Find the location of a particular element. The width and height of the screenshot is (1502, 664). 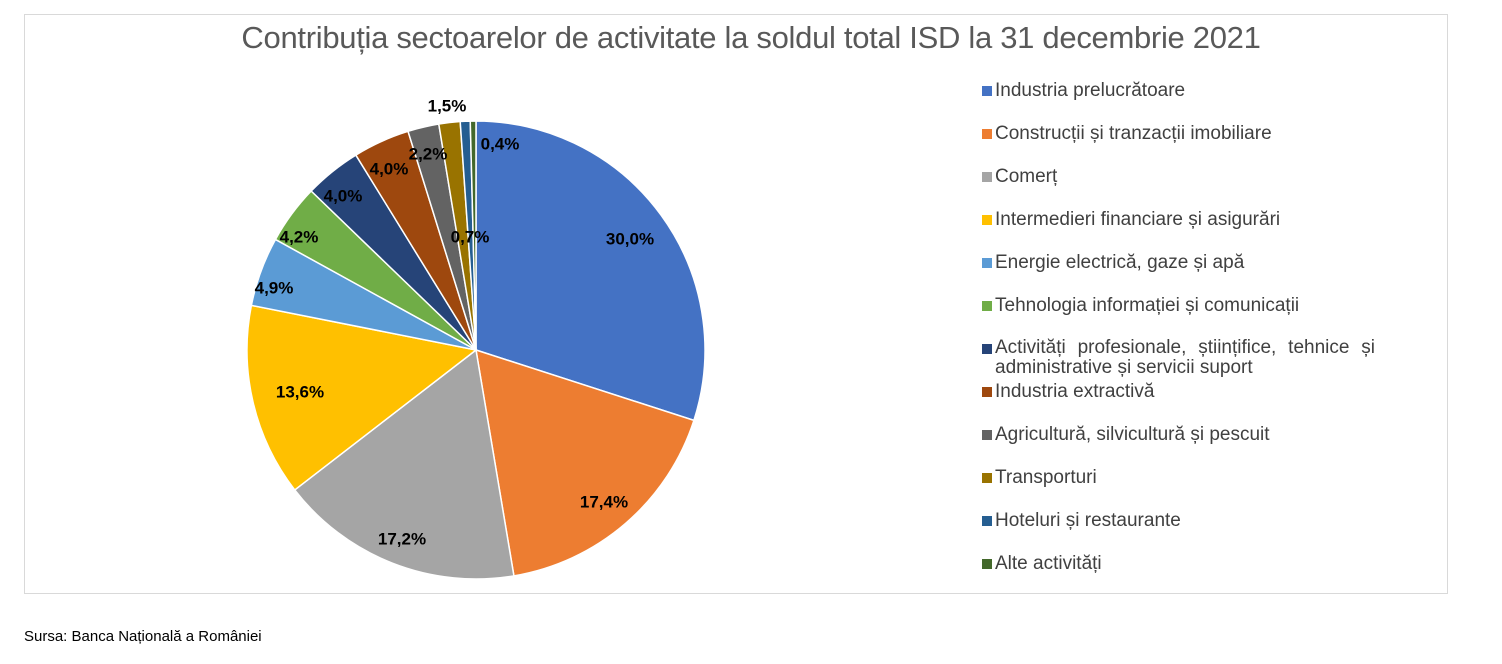

data-label-12: 0,4% is located at coordinates (500, 143).